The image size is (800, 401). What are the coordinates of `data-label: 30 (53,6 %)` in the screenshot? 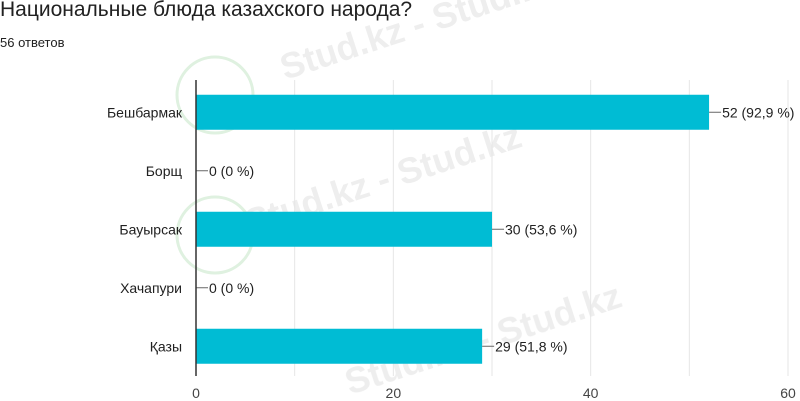 It's located at (541, 229).